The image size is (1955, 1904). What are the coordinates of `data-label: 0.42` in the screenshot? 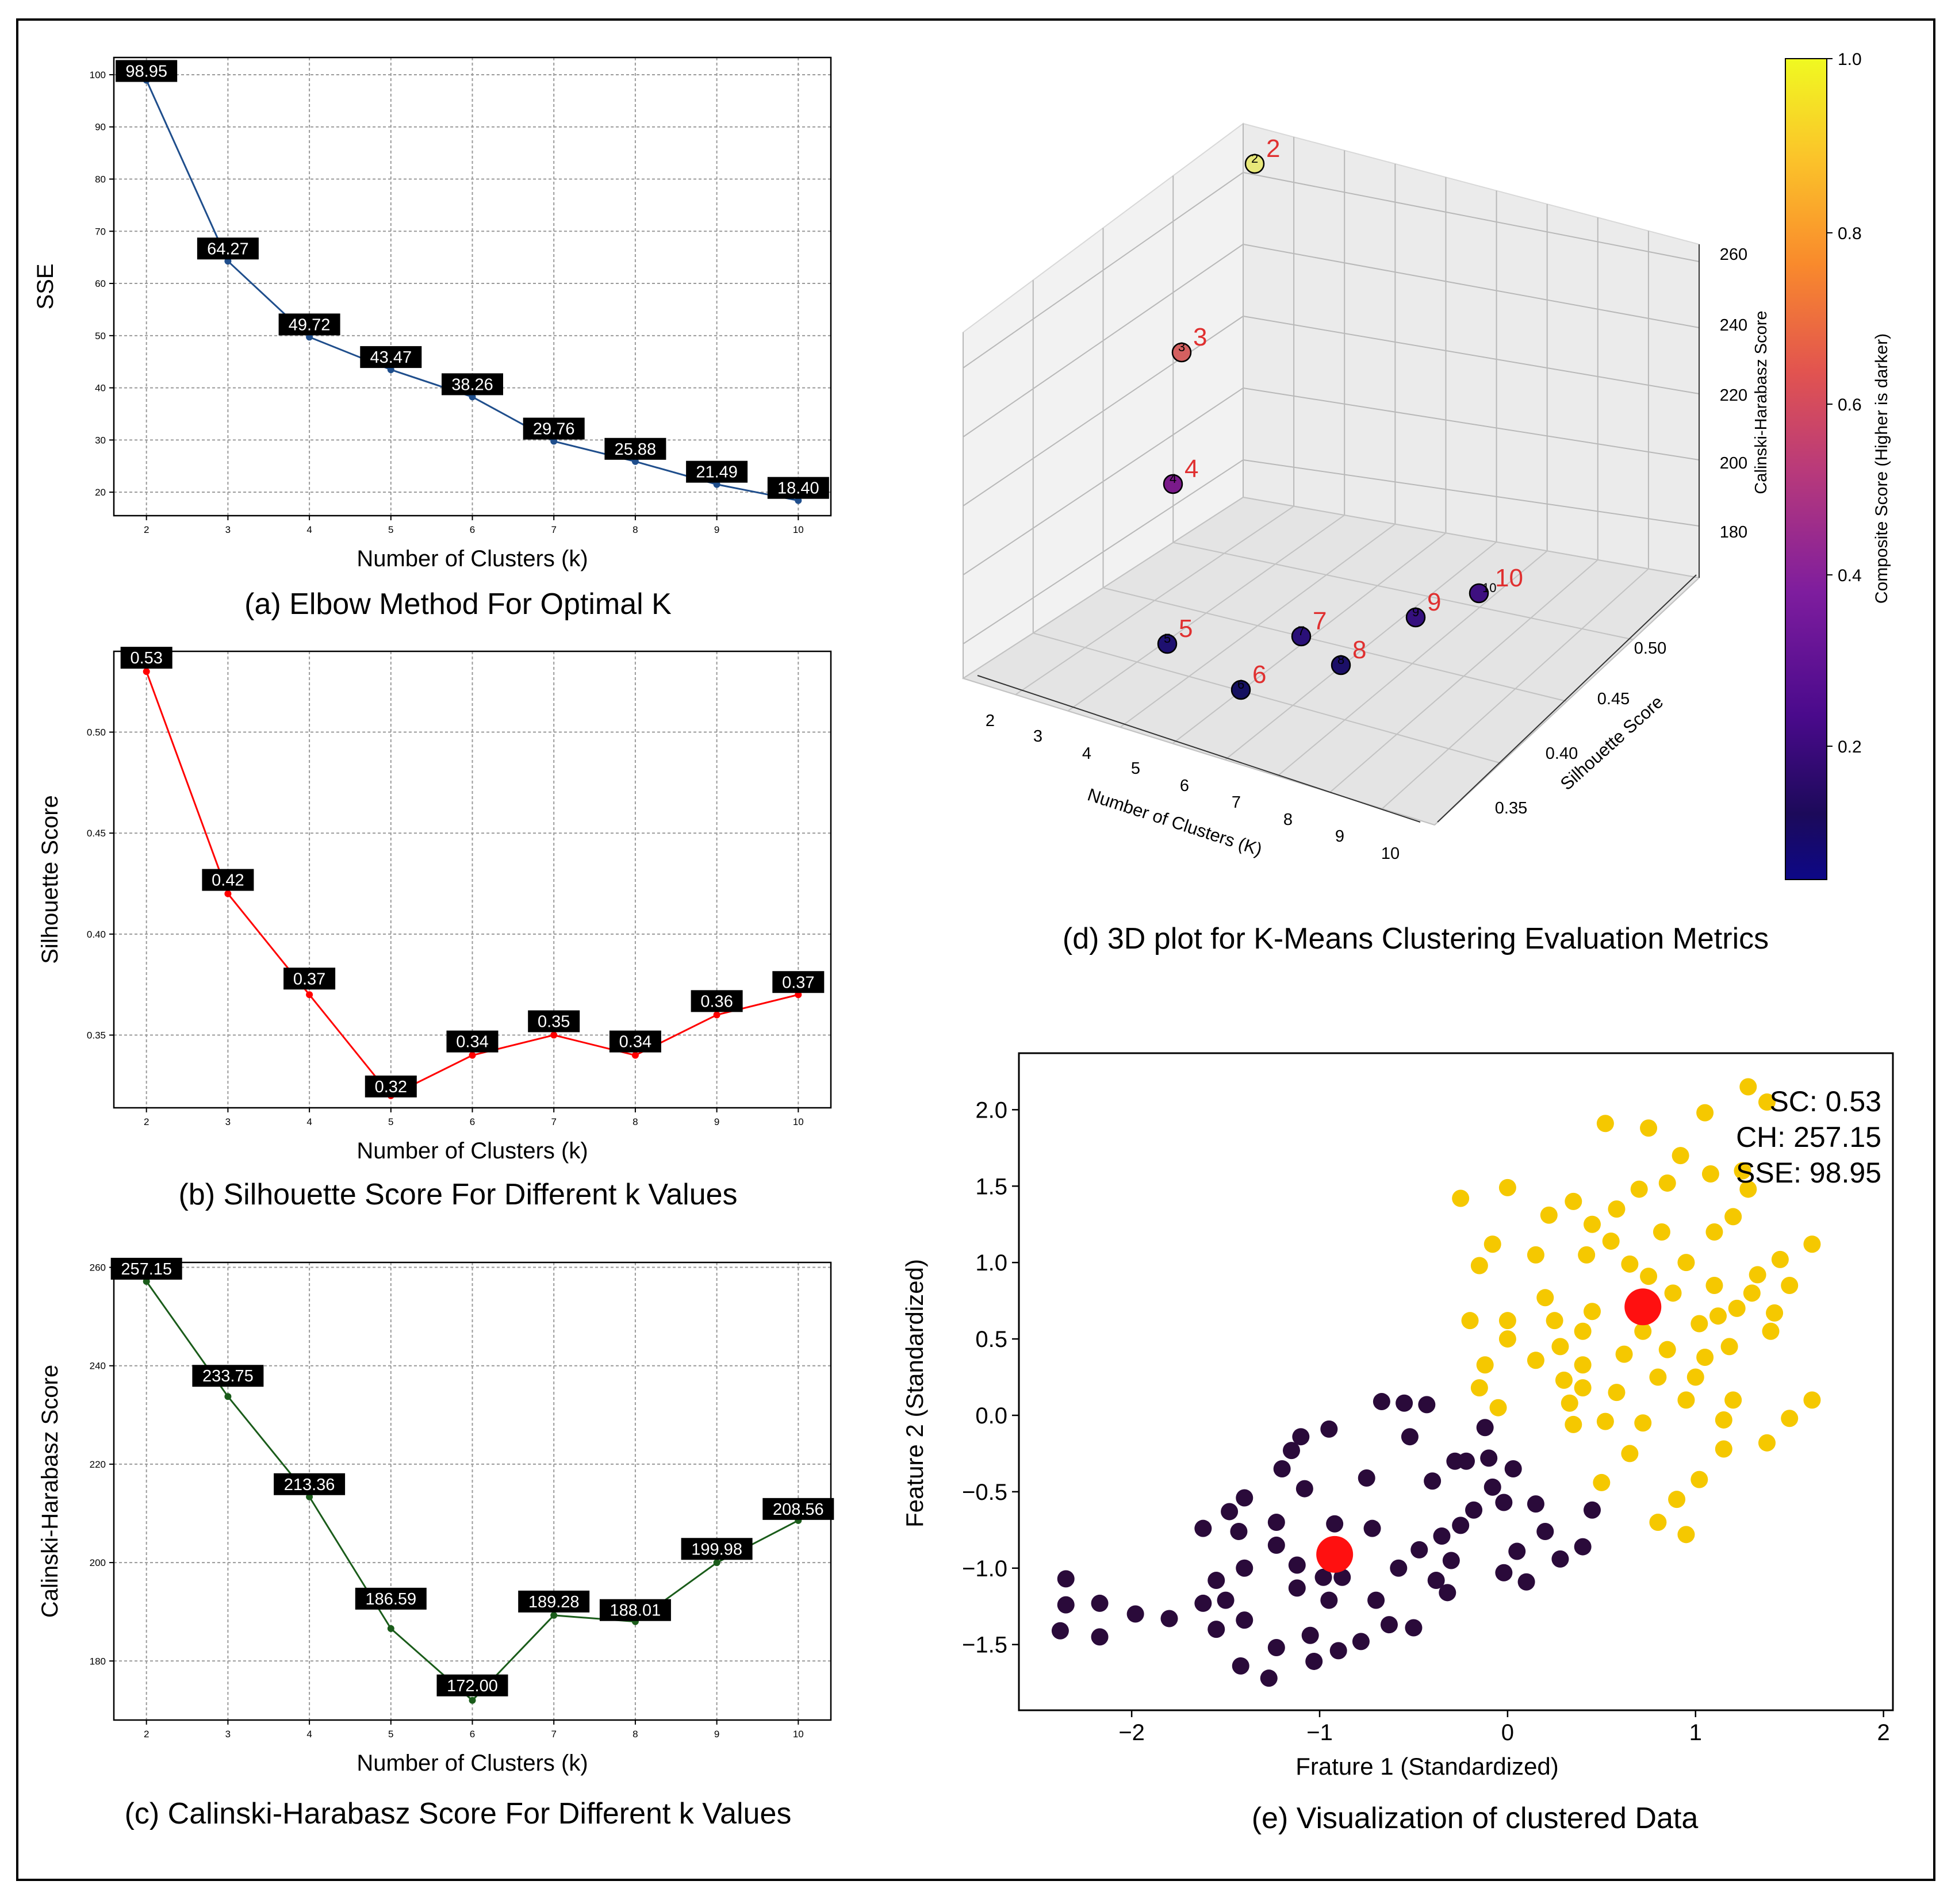 It's located at (228, 880).